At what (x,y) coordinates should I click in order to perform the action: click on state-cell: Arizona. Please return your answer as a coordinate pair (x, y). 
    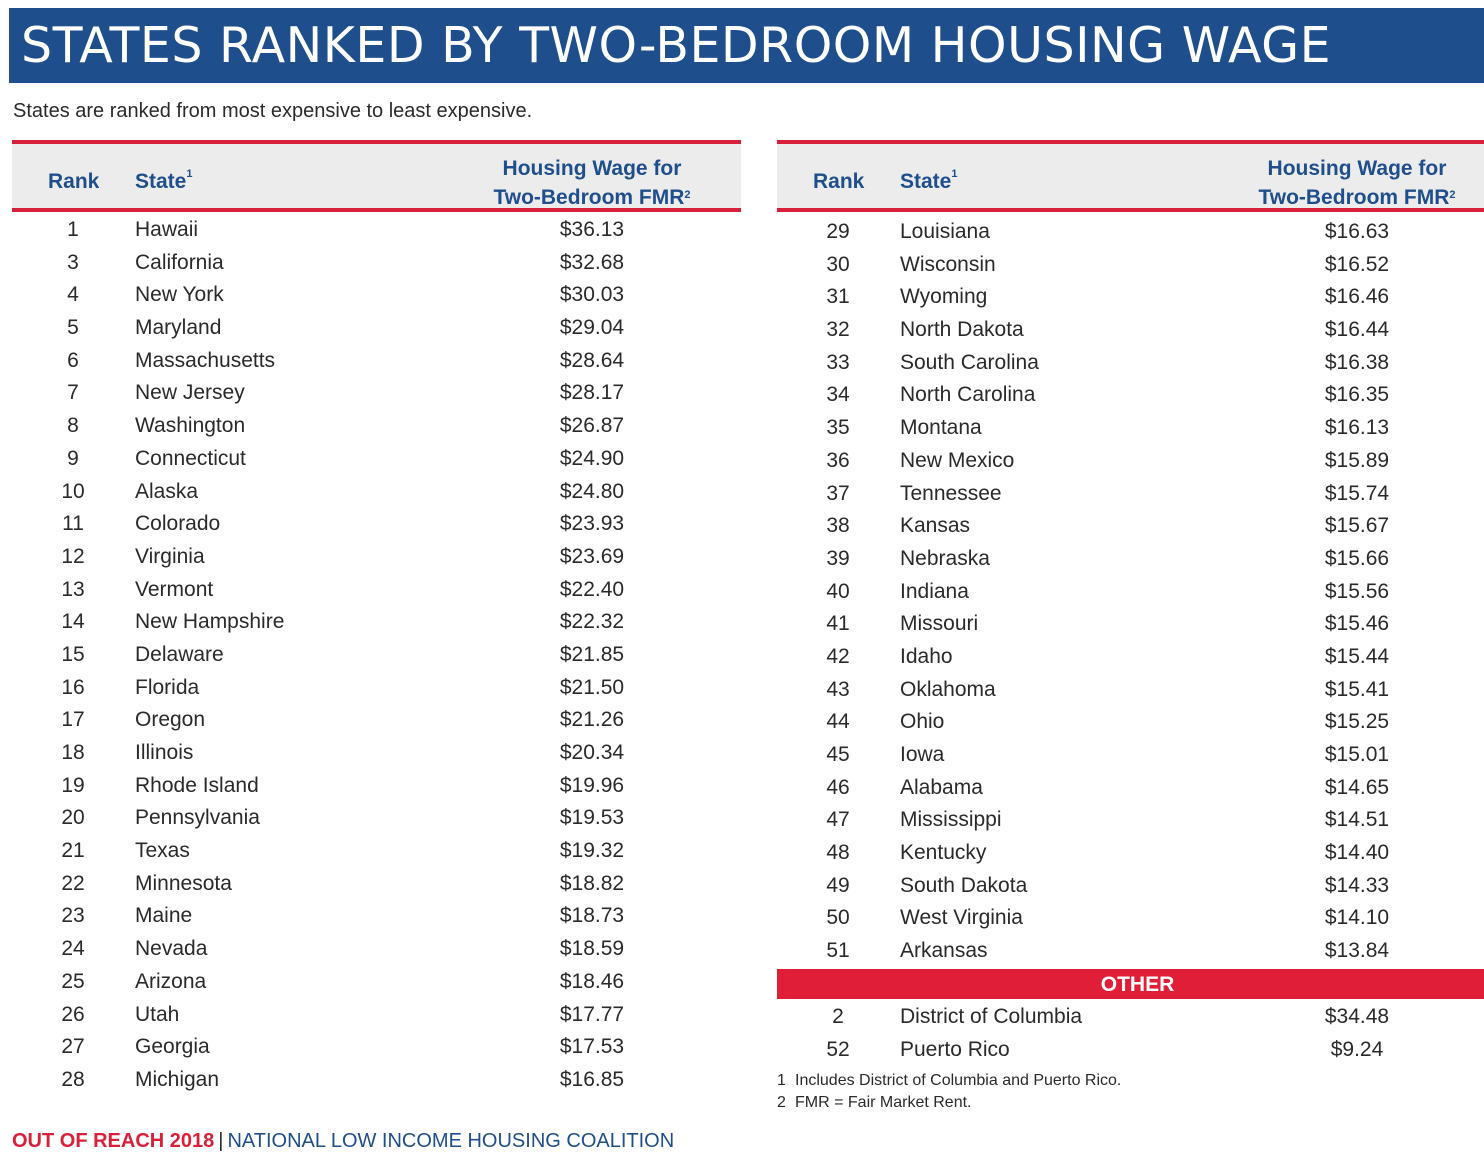
    Looking at the image, I should click on (171, 981).